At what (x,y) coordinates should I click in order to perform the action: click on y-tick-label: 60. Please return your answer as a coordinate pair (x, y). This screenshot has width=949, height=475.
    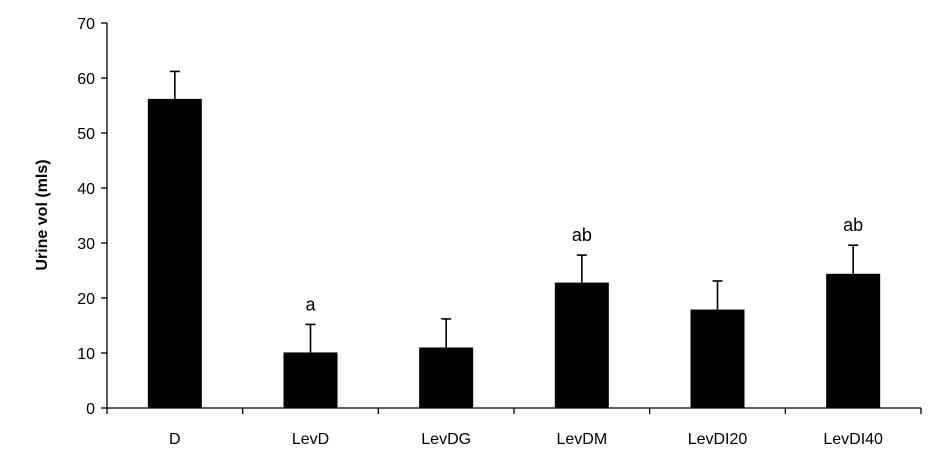
    Looking at the image, I should click on (86, 79).